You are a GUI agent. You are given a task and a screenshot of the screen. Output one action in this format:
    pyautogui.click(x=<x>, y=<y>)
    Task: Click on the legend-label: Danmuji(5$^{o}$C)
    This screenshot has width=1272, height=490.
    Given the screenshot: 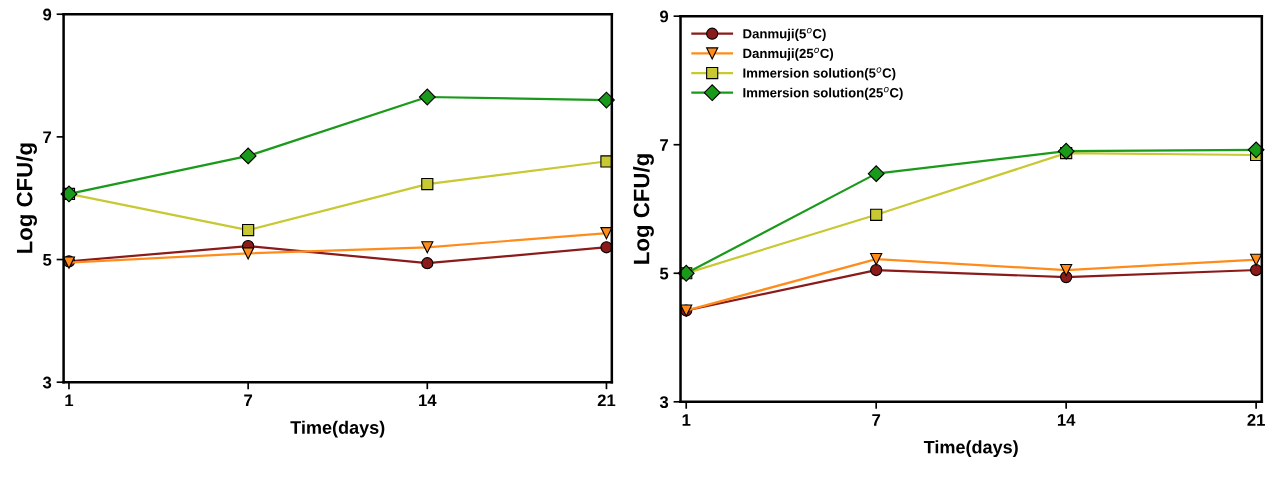 What is the action you would take?
    pyautogui.click(x=784, y=35)
    